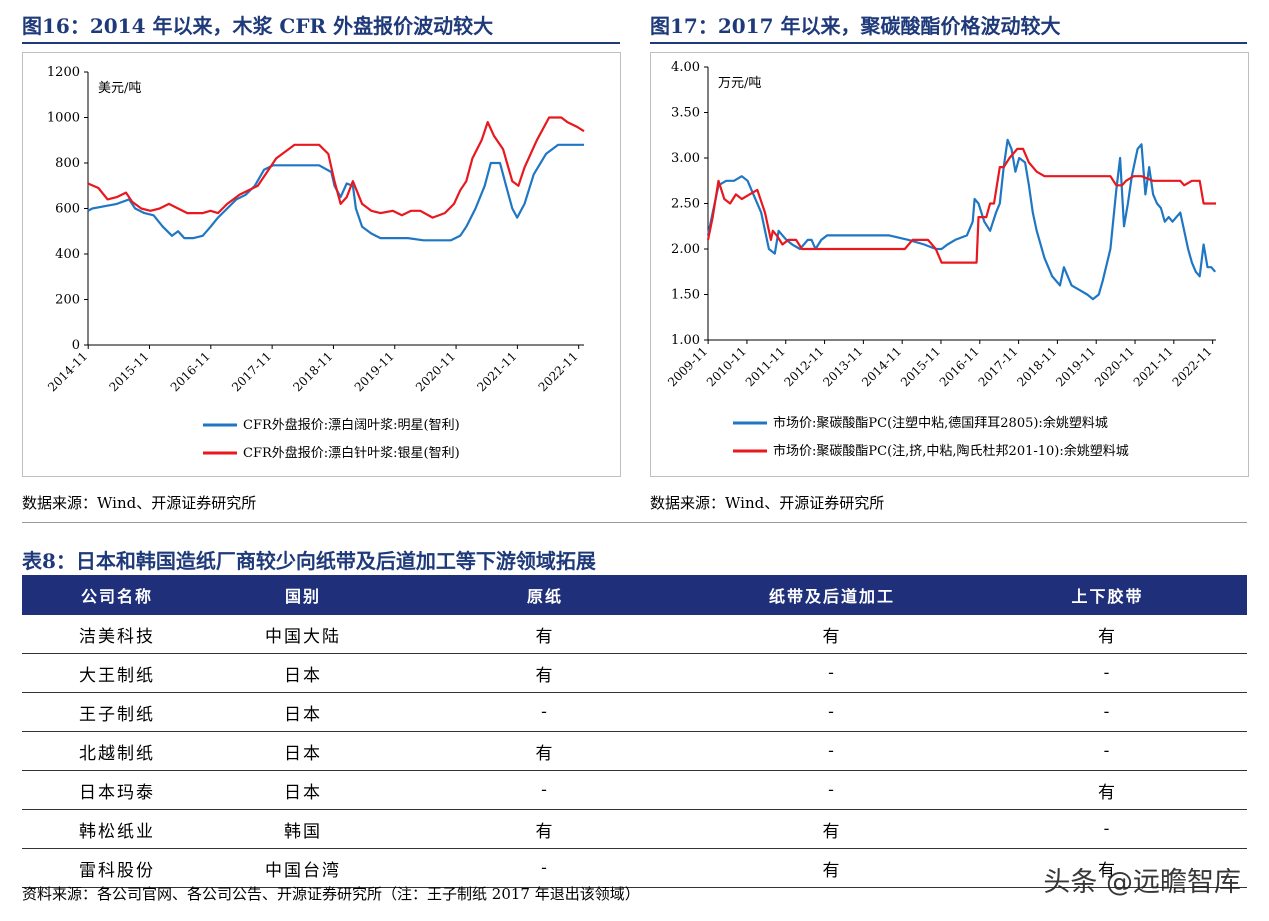 The image size is (1269, 921). What do you see at coordinates (832, 595) in the screenshot?
I see `col-header-tape-processing: 纸带及后道加工` at bounding box center [832, 595].